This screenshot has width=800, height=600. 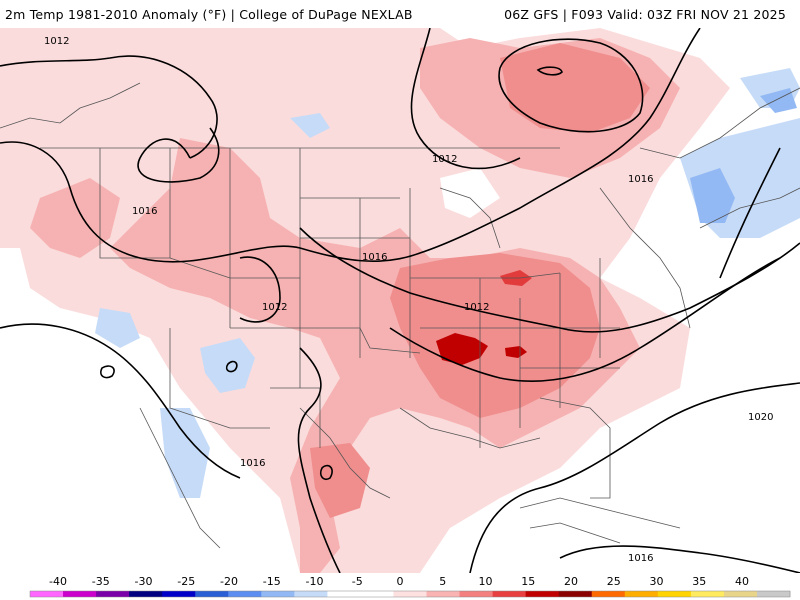 I want to click on colorbar-tick-label: -15, so click(x=272, y=581).